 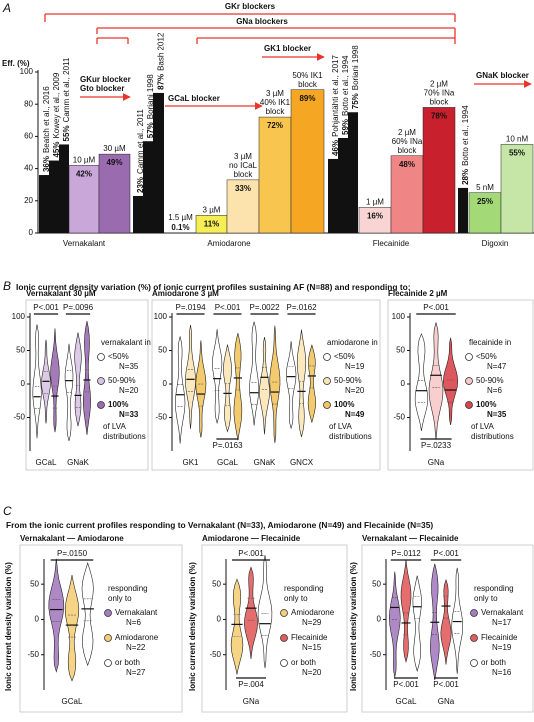 What do you see at coordinates (439, 93) in the screenshot?
I see `bar-note: 70% INa` at bounding box center [439, 93].